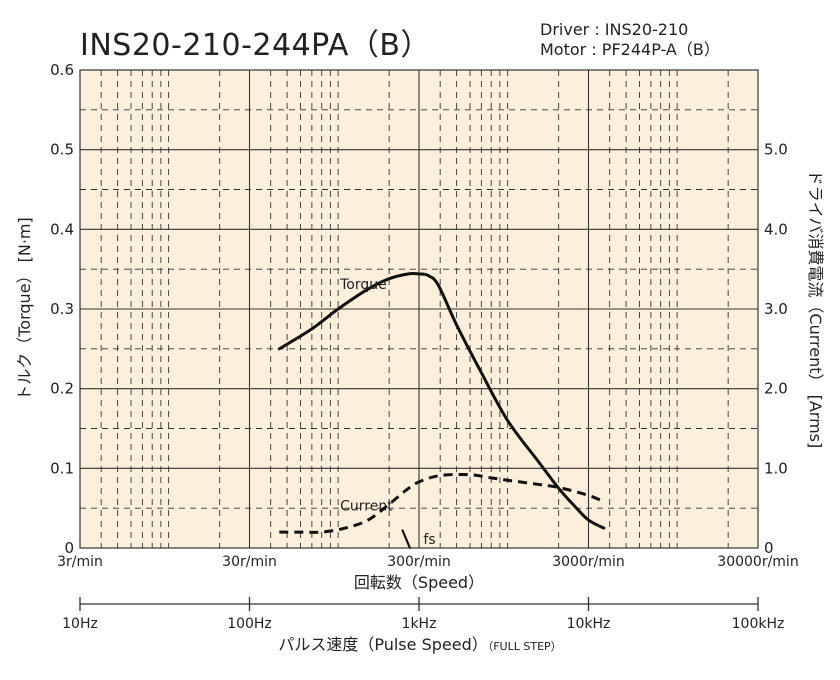 The image size is (840, 680). What do you see at coordinates (776, 309) in the screenshot?
I see `y-right-tick-label: 3.0` at bounding box center [776, 309].